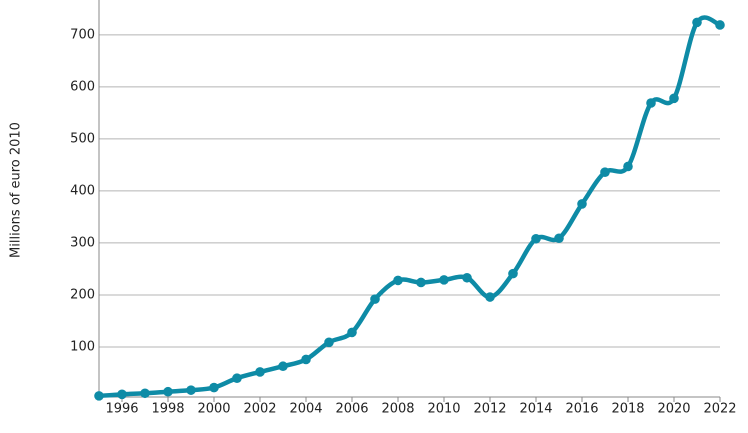 This screenshot has width=748, height=433. What do you see at coordinates (82, 294) in the screenshot?
I see `y-tick-label: 200` at bounding box center [82, 294].